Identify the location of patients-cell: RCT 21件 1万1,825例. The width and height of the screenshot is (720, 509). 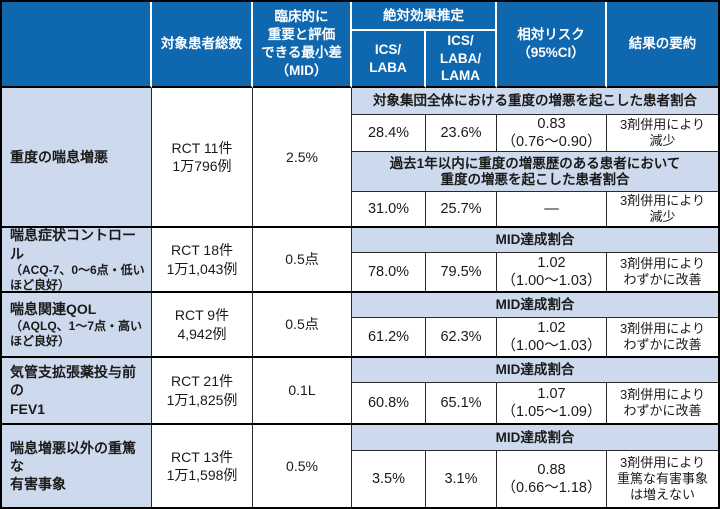
(202, 391).